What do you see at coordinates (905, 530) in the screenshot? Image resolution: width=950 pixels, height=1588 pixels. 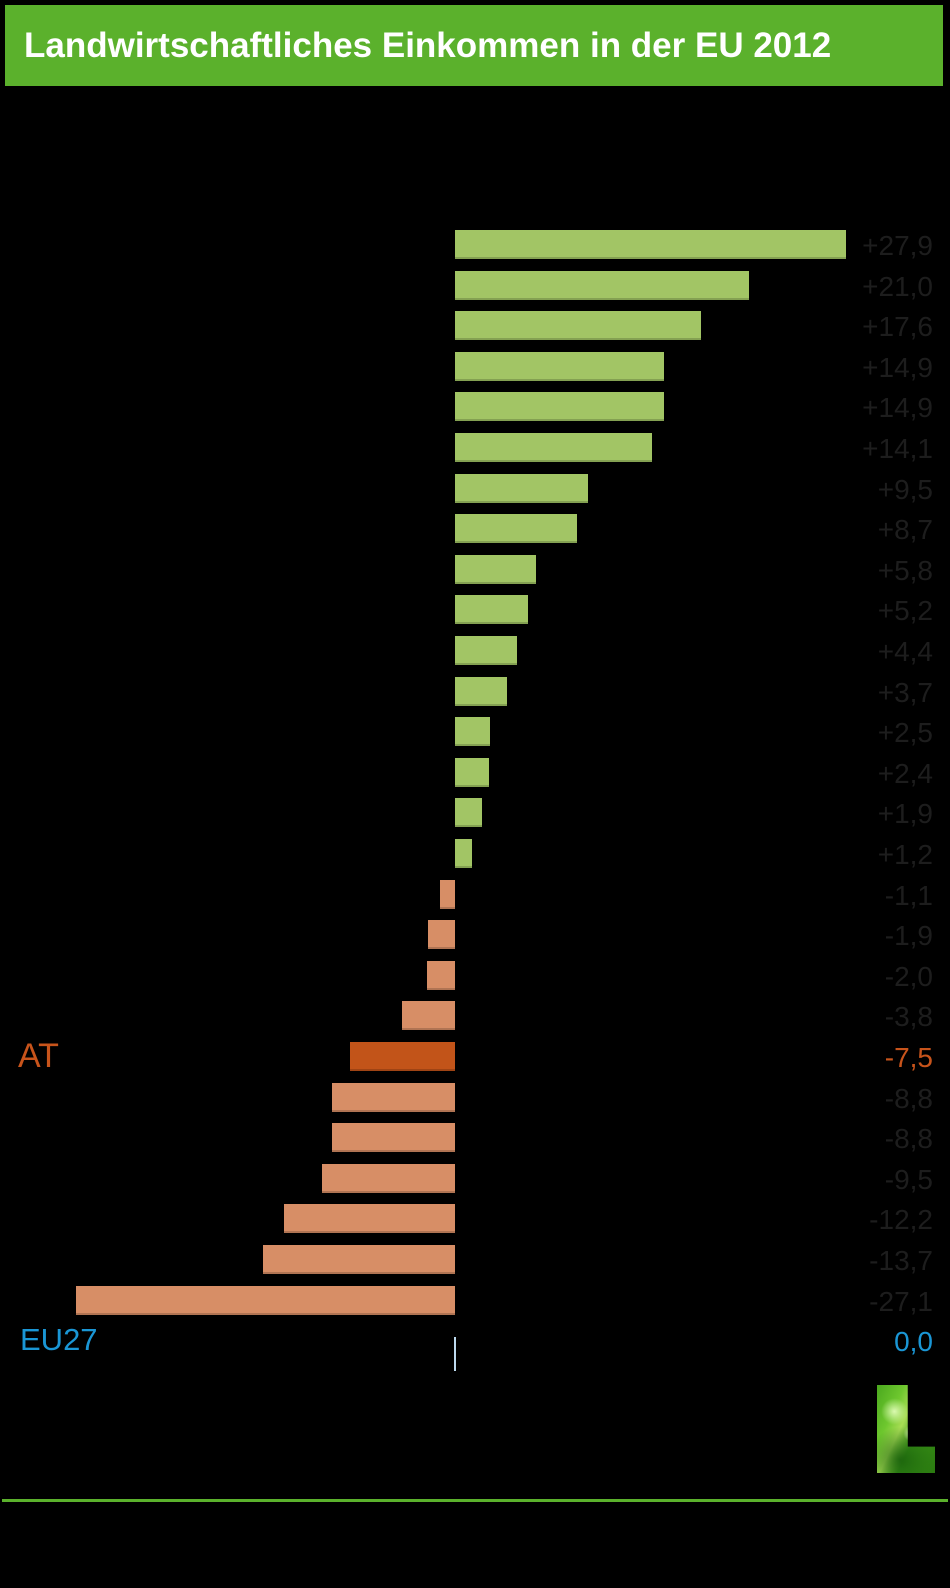 I see `value-label: +8,7` at bounding box center [905, 530].